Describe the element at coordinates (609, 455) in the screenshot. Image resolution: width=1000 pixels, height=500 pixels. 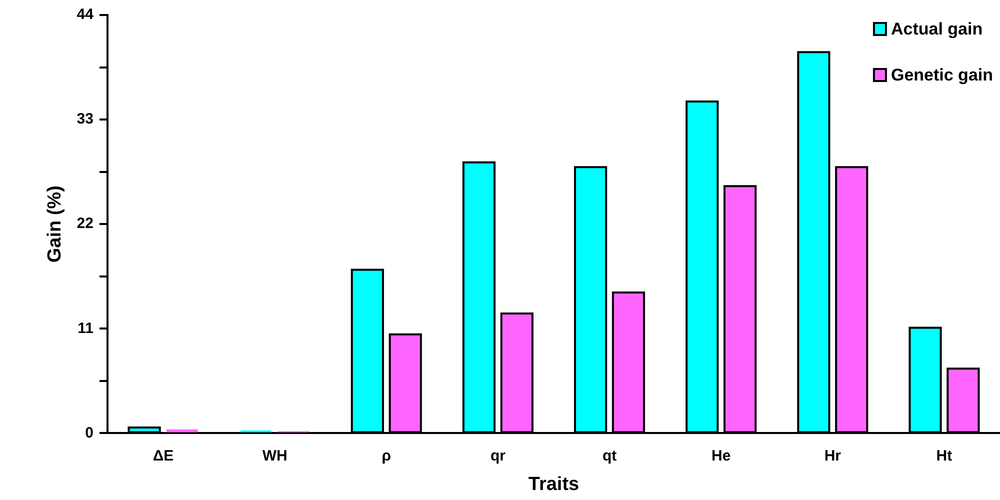
I see `x-tick-label: qt` at that location.